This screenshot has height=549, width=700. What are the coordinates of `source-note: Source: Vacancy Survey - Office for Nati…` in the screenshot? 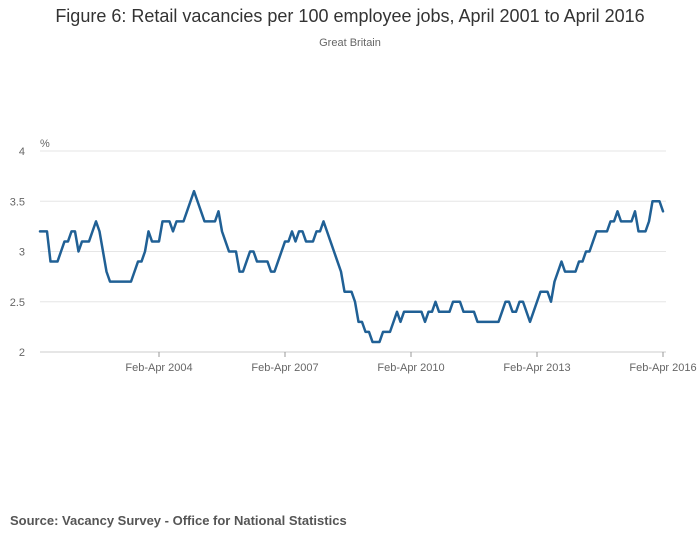 It's located at (178, 520).